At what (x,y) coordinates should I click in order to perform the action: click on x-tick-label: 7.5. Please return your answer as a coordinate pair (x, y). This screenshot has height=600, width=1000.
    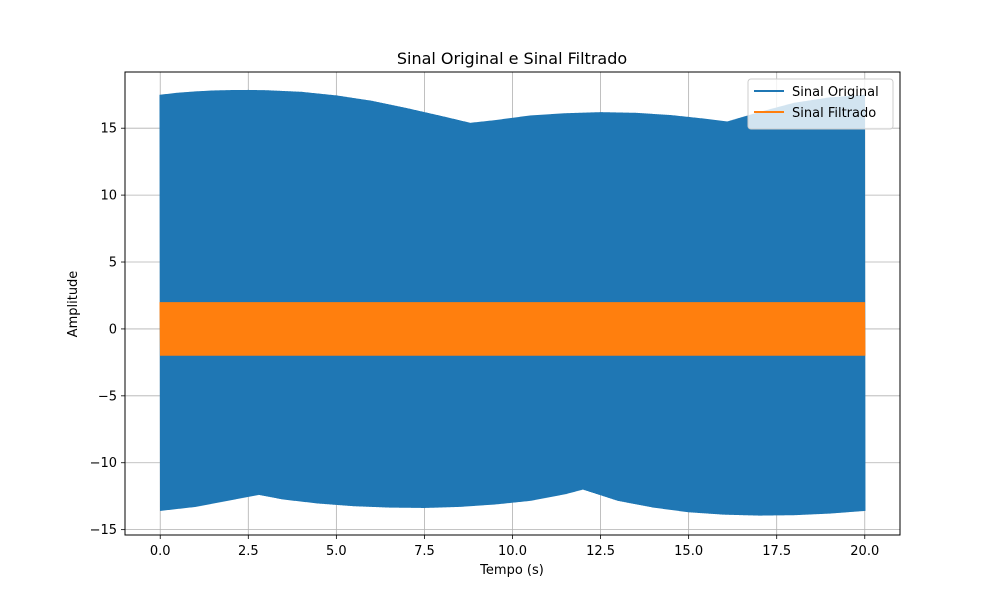
    Looking at the image, I should click on (424, 551).